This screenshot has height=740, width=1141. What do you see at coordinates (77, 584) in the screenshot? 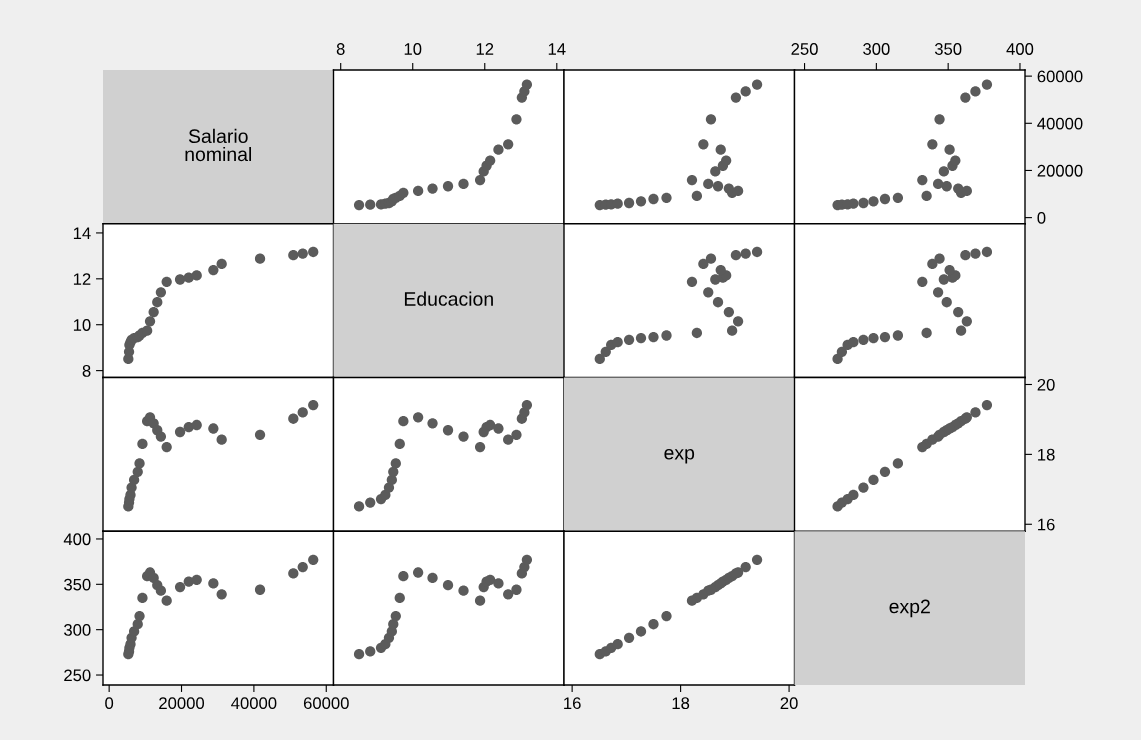
I see `y-tick-label: 350` at bounding box center [77, 584].